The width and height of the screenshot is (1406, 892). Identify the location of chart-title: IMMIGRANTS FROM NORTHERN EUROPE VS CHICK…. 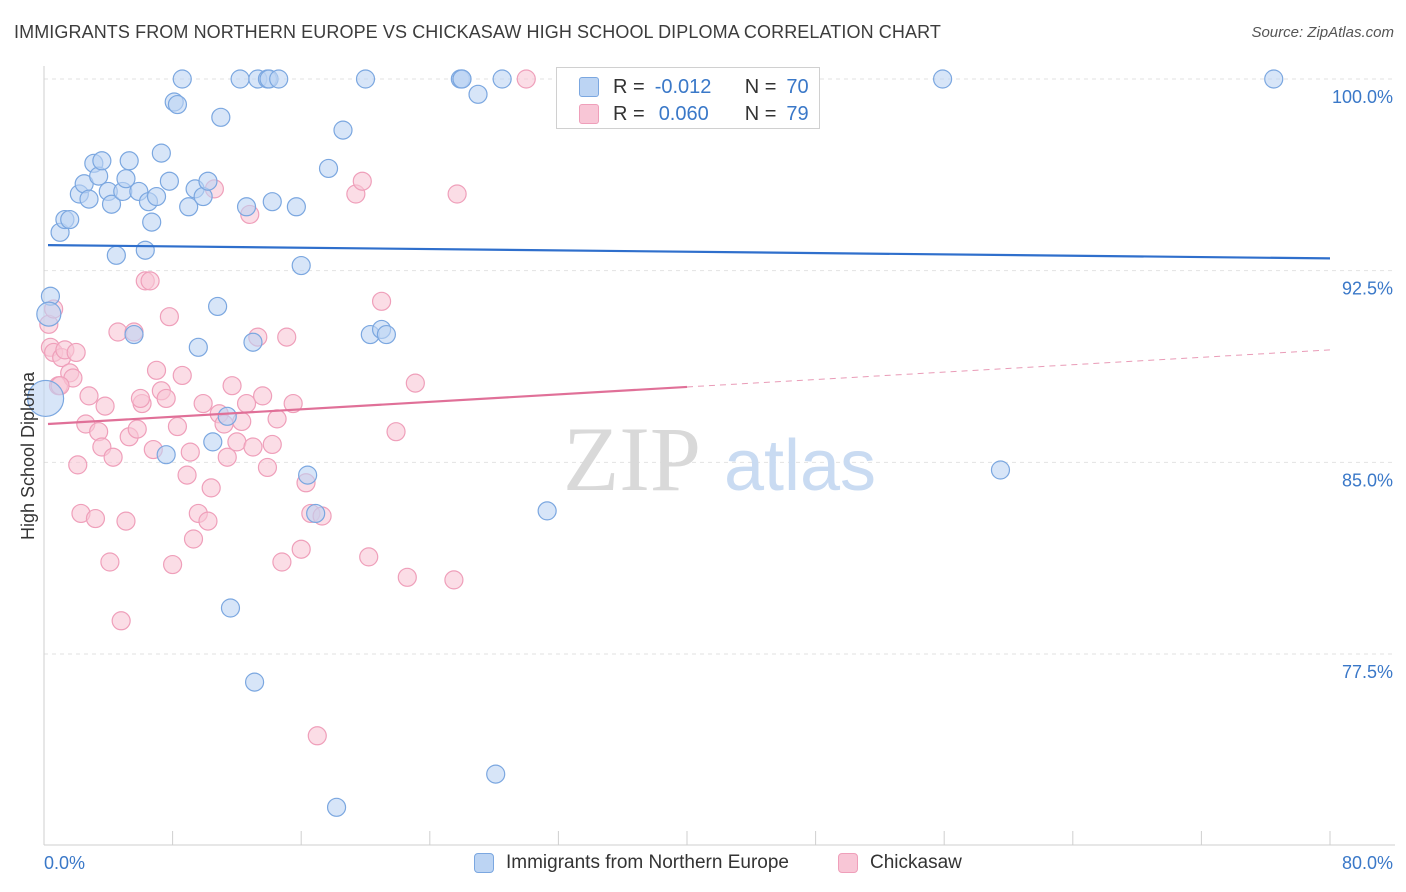
(477, 32).